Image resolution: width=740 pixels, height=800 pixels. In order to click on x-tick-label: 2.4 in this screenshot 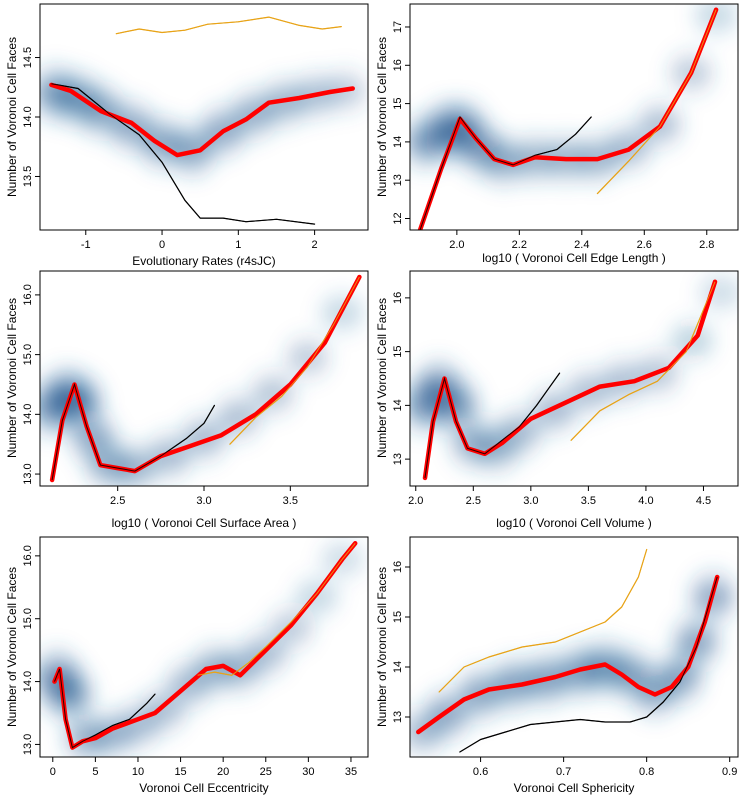, I will do `click(581, 245)`.